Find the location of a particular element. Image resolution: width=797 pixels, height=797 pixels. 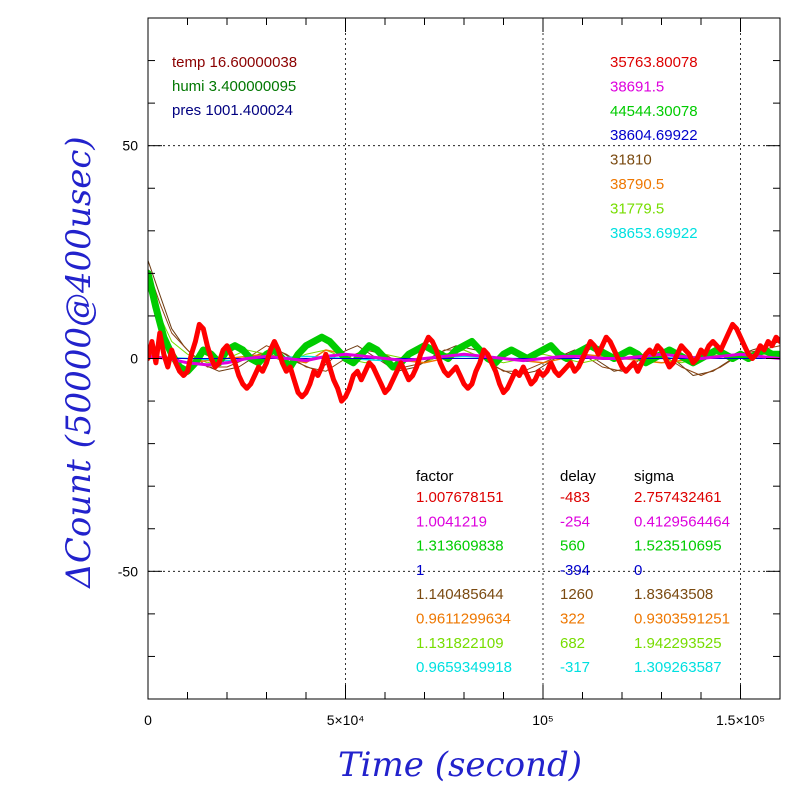

table-cell-delay: 682 is located at coordinates (572, 643).